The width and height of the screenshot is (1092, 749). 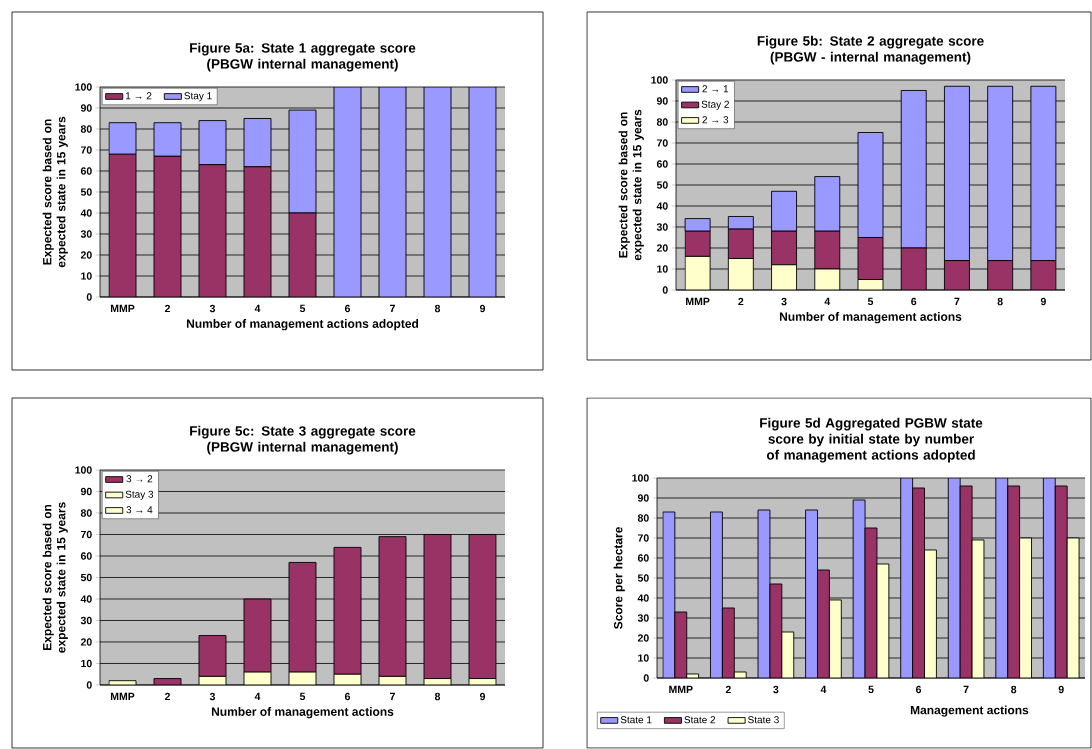 I want to click on legend-label: Stay 1, so click(x=198, y=97).